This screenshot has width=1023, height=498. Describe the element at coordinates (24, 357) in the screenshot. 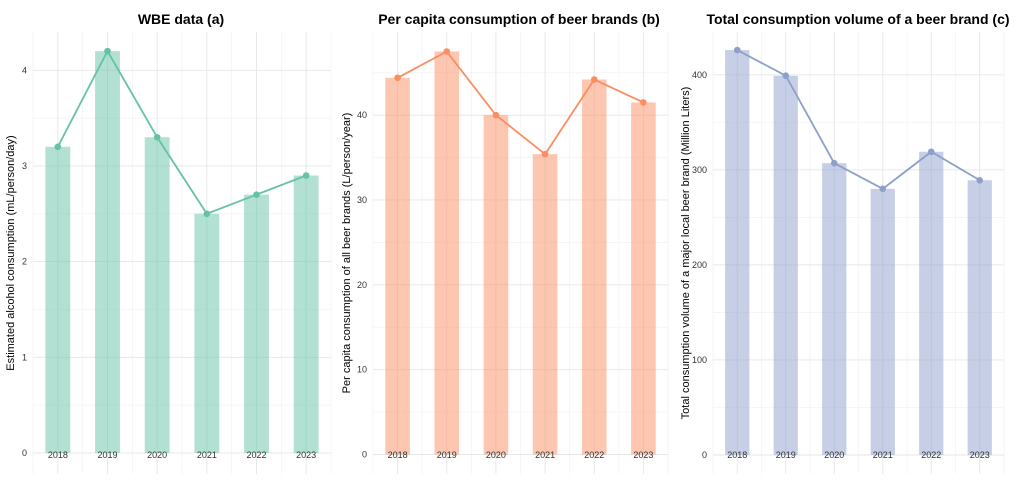

I see `y-tick-label: 1` at that location.